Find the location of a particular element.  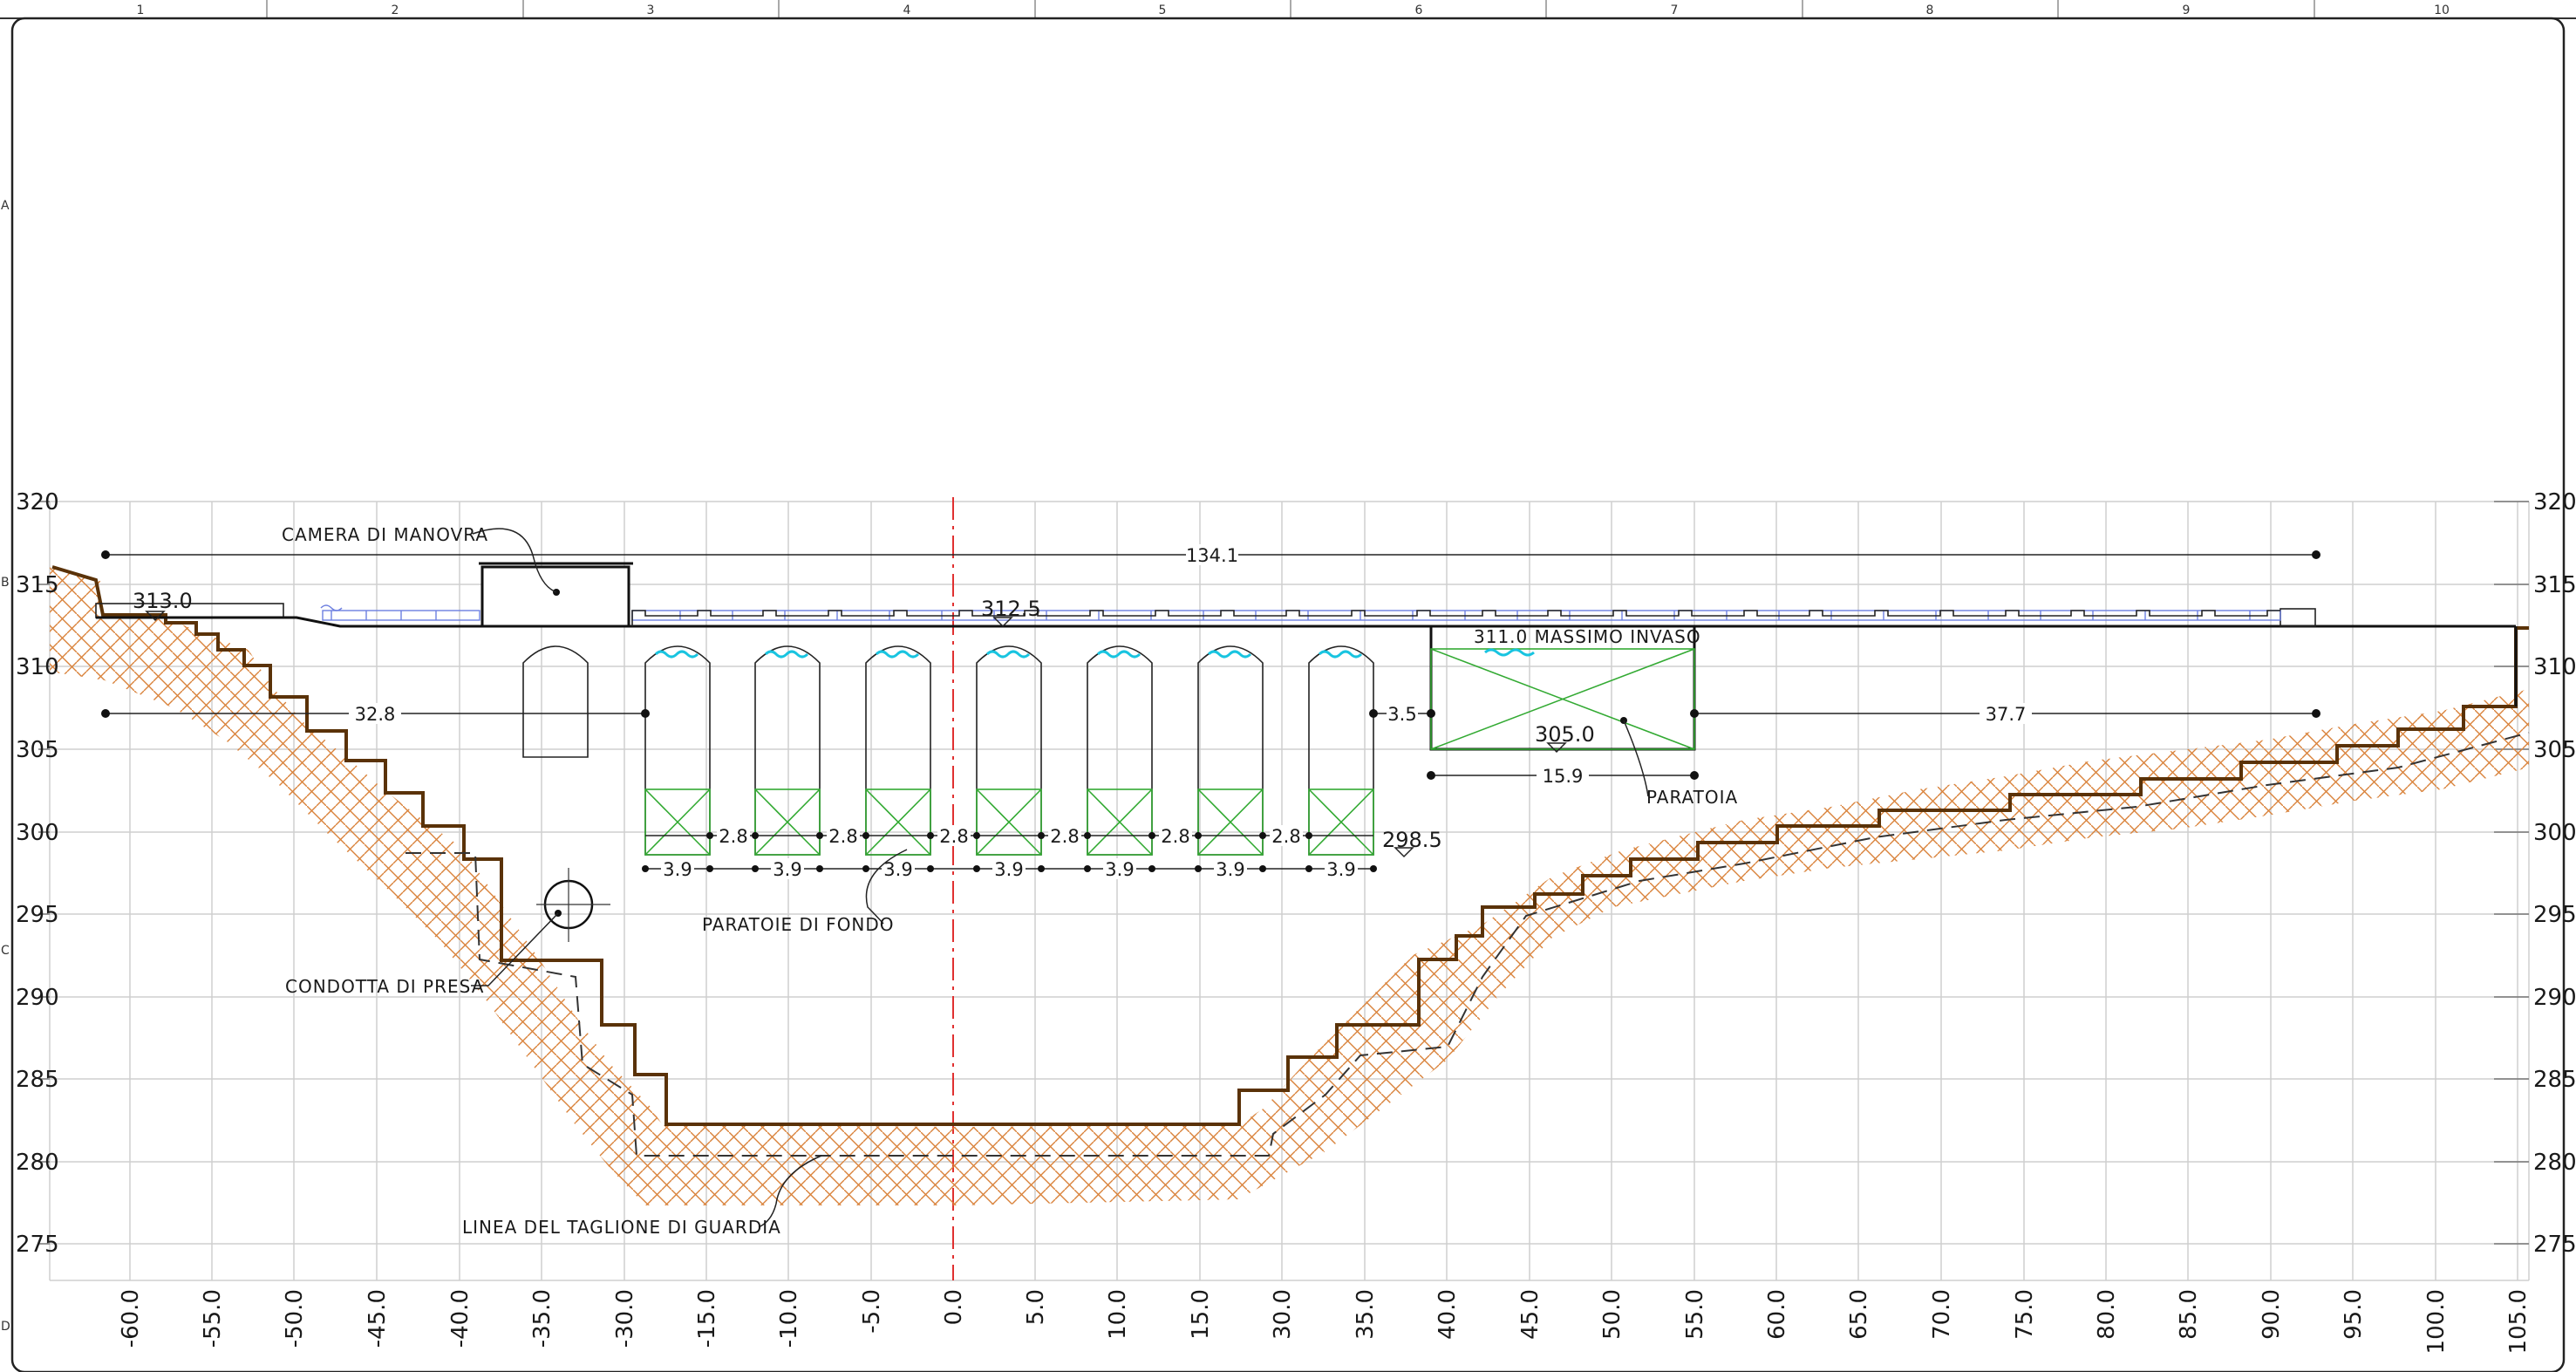

frame-row-labels: A B C D is located at coordinates (5, 766).